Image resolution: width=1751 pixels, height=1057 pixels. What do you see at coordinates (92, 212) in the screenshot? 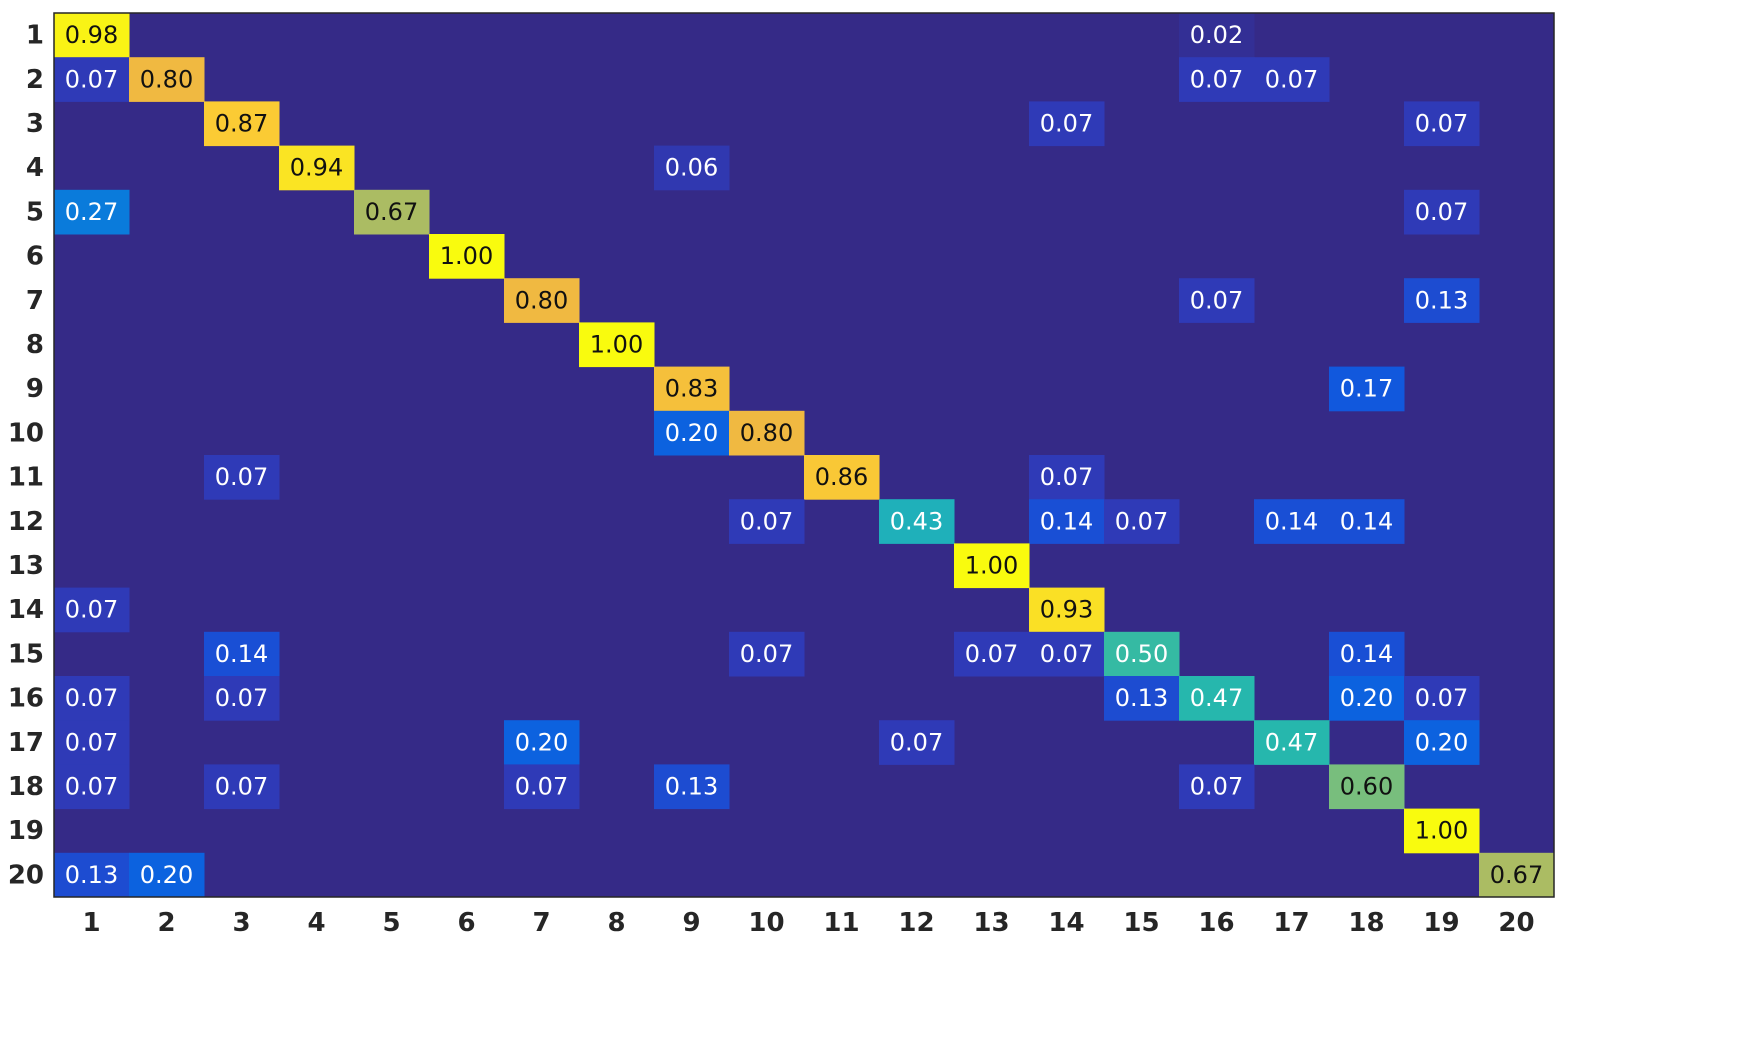
I see `heatmap-cell-r5-c1` at bounding box center [92, 212].